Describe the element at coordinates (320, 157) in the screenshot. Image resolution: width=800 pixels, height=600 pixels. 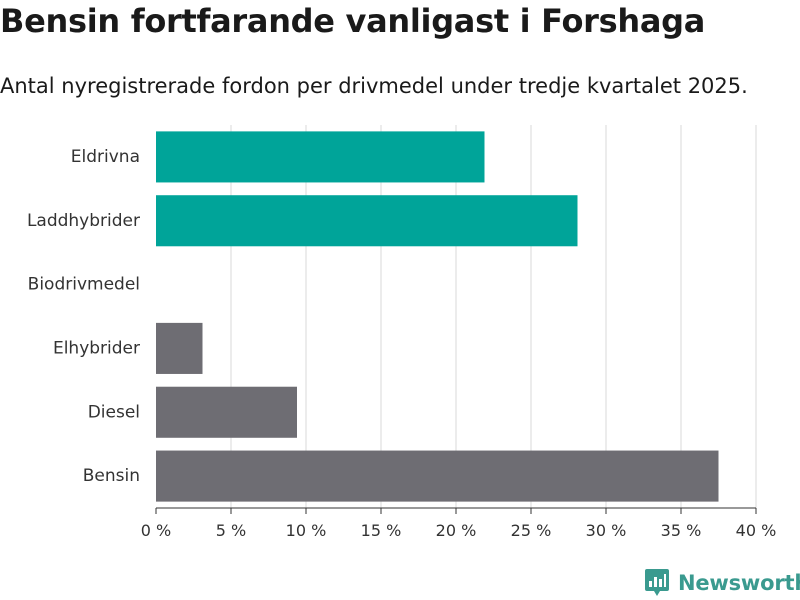
I see `bar-eldrivna` at that location.